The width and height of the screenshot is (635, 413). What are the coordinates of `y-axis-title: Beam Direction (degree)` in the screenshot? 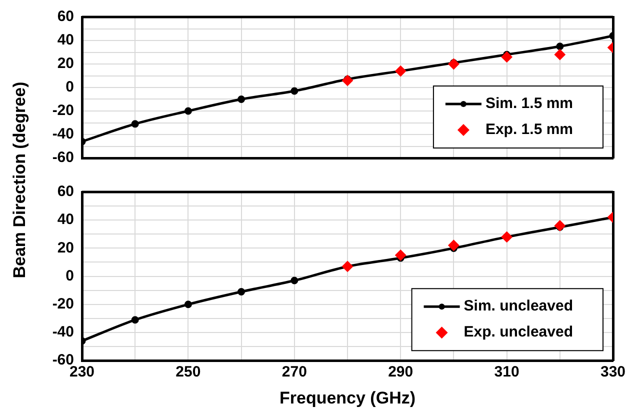 It's located at (20, 180).